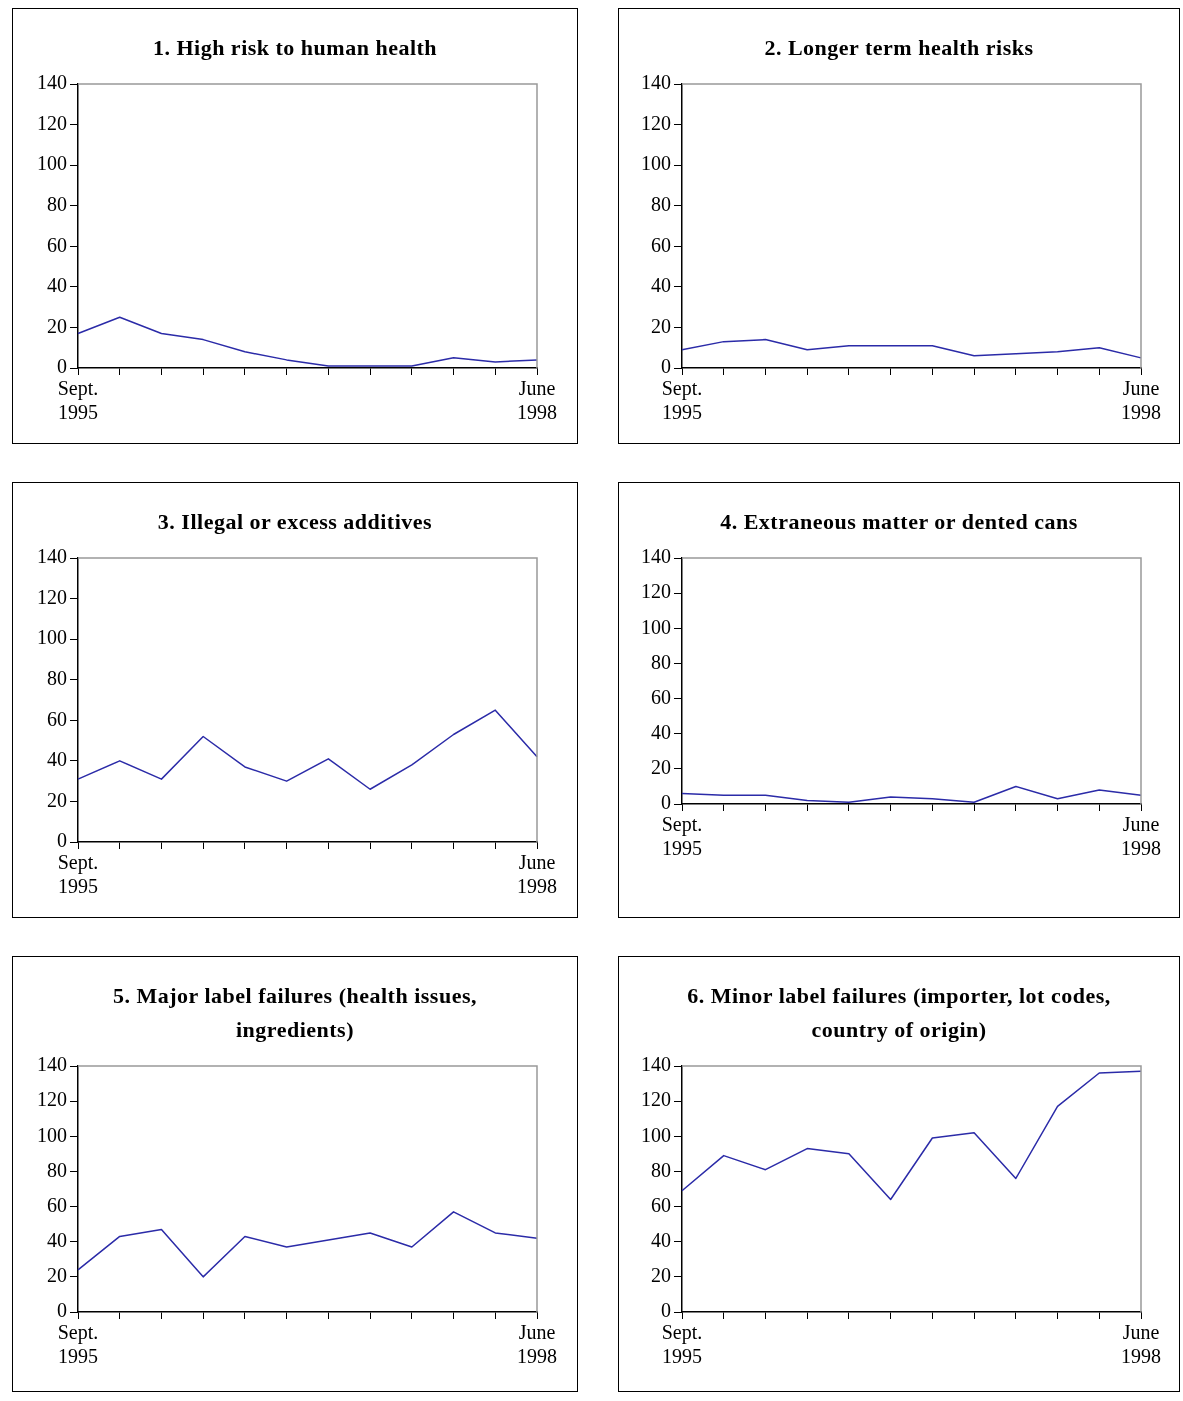 Image resolution: width=1183 pixels, height=1401 pixels. Describe the element at coordinates (295, 1013) in the screenshot. I see `chart-title: 5. Major label failures (health issues, ingredients)` at that location.